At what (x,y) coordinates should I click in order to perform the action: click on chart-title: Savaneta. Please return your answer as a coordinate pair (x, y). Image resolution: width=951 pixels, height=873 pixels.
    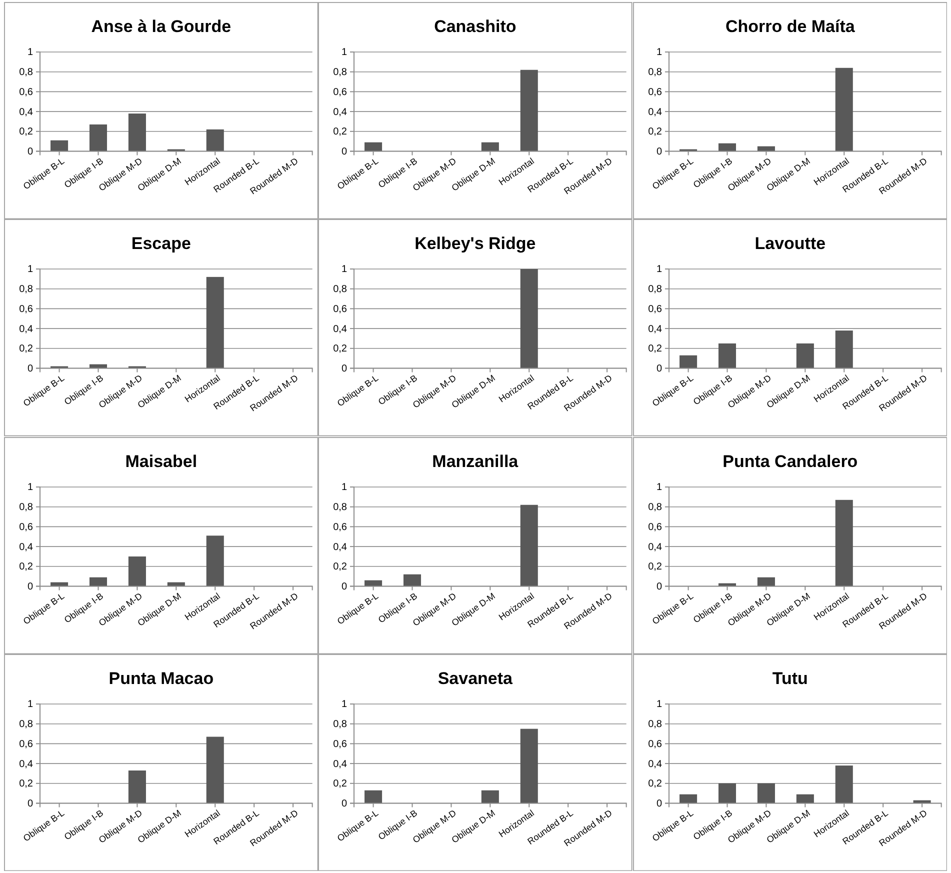
    Looking at the image, I should click on (476, 678).